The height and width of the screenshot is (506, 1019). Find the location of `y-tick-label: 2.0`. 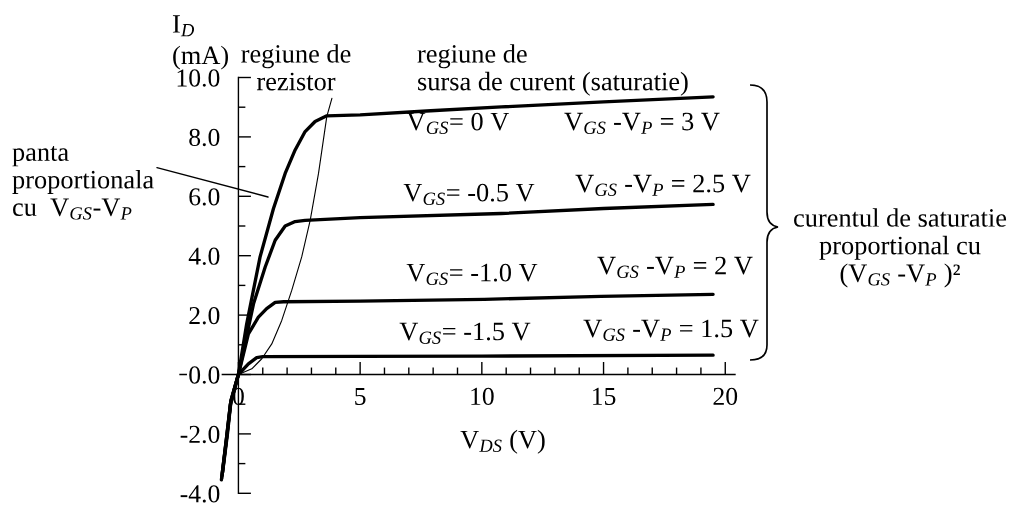

y-tick-label: 2.0 is located at coordinates (204, 315).